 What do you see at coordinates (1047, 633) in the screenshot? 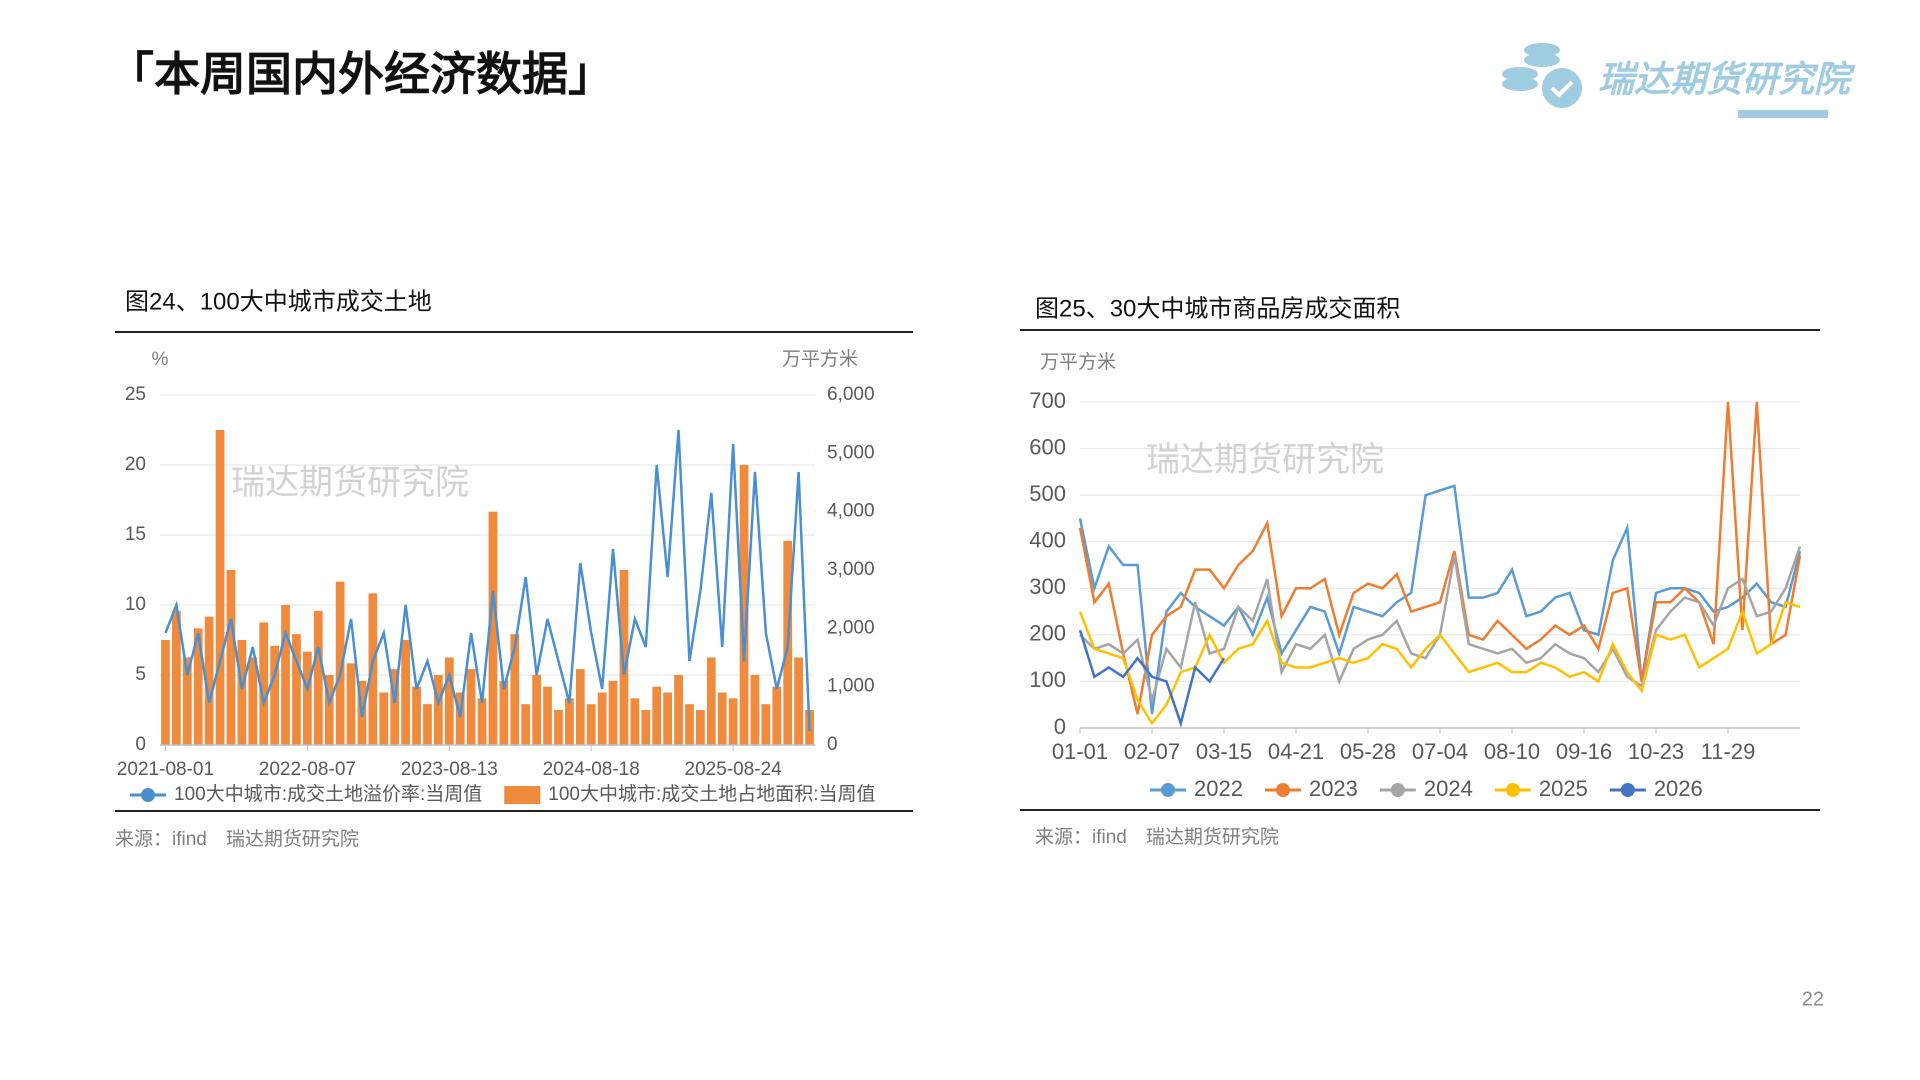
I see `y-tick-label: 200` at bounding box center [1047, 633].